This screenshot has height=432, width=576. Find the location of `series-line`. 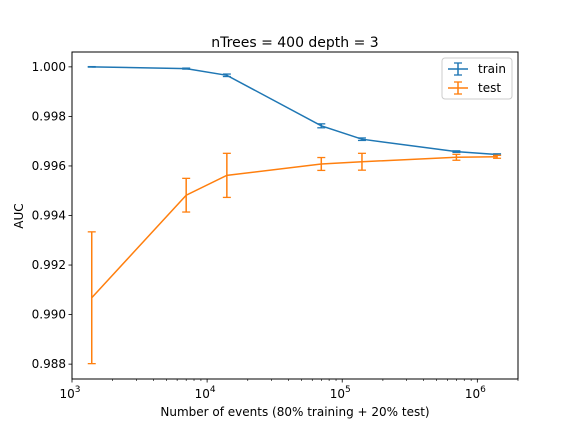

series-line is located at coordinates (294, 111).